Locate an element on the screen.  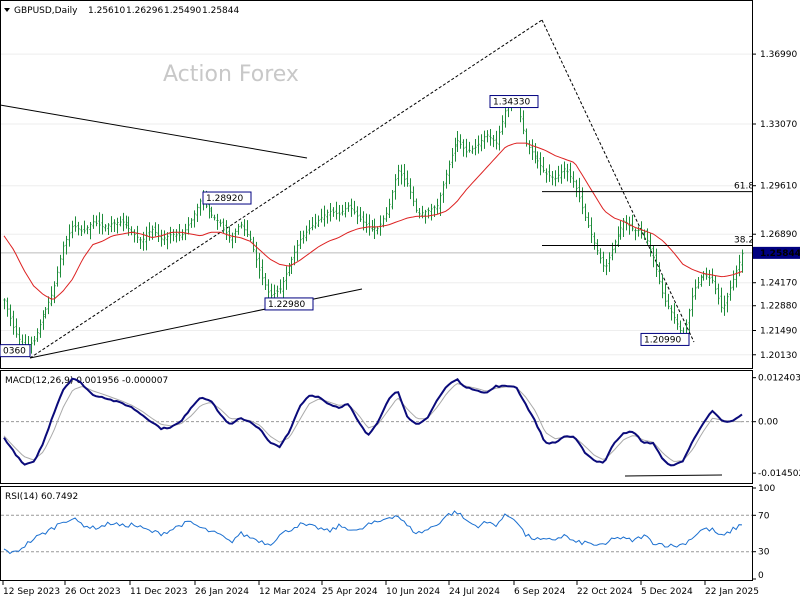
price-label-text: 0360 is located at coordinates (14, 352).